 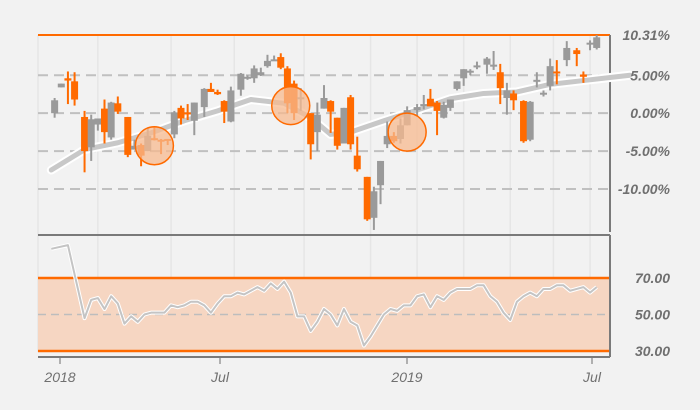 I want to click on y-tick-label: 10.31%, so click(x=647, y=35).